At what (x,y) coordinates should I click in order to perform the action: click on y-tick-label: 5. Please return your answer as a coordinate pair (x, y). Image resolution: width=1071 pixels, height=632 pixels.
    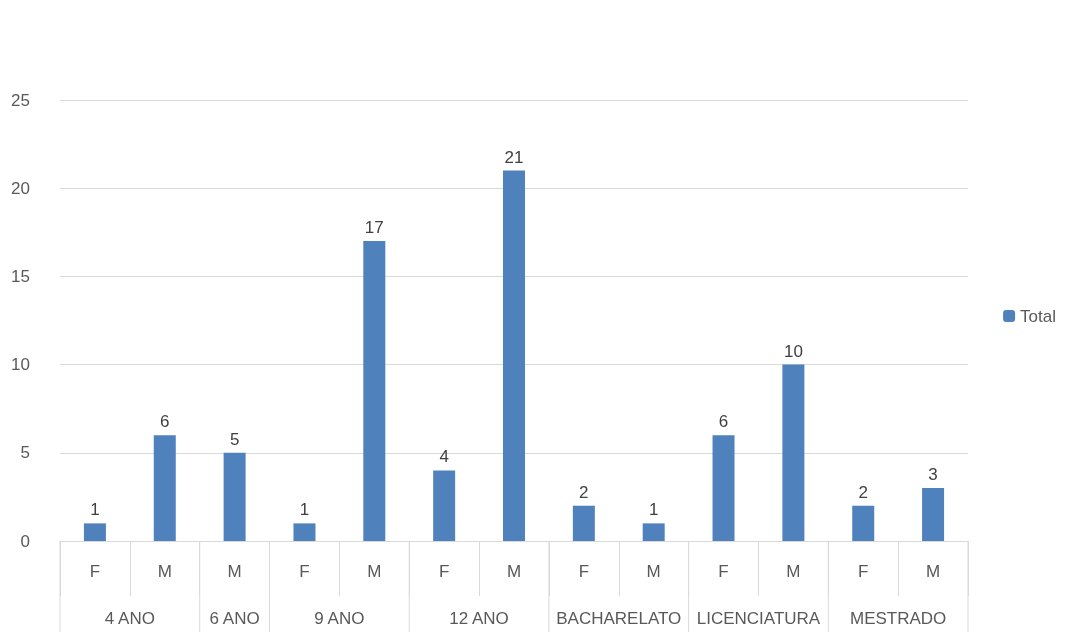
    Looking at the image, I should click on (25, 453).